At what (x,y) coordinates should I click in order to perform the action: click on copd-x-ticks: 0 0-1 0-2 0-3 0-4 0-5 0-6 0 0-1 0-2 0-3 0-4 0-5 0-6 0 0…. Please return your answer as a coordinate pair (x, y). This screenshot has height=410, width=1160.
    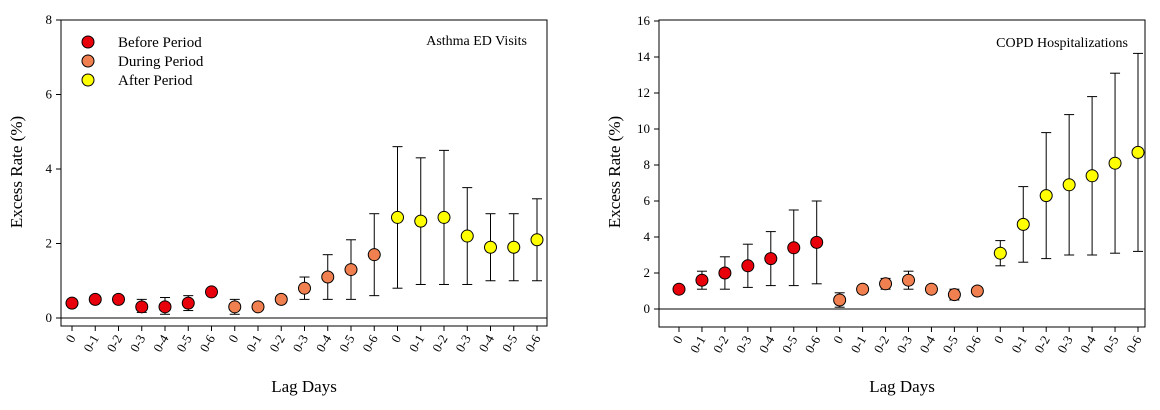
    Looking at the image, I should click on (907, 341).